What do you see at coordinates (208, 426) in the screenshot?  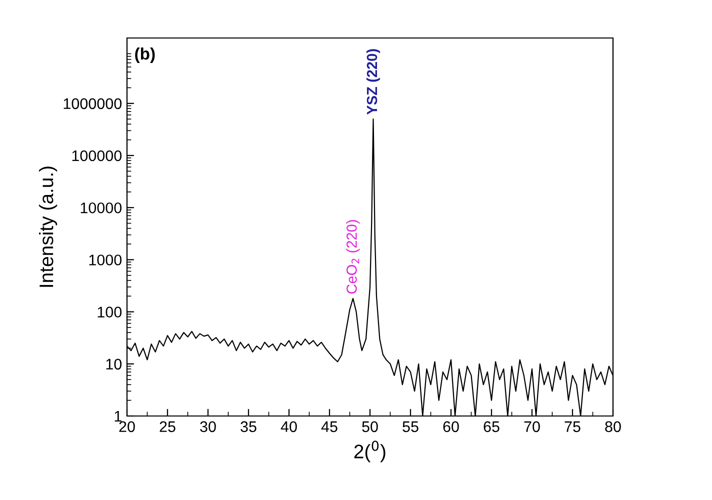 I see `x-tick-label: 30` at bounding box center [208, 426].